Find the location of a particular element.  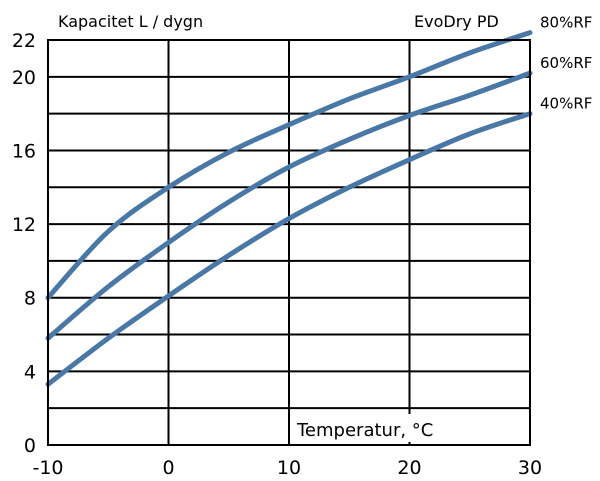

x-axis-label: Temperatur, °C is located at coordinates (364, 430).